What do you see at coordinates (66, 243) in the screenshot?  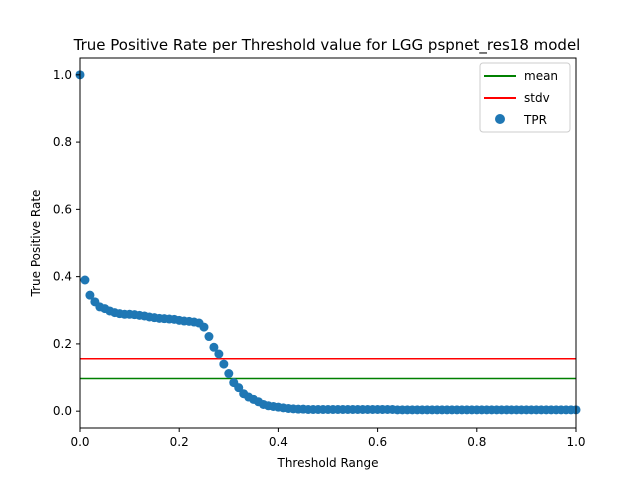 I see `y-axis-ticks: 0.0 0.2 0.4 0.6 0.8 1.0` at bounding box center [66, 243].